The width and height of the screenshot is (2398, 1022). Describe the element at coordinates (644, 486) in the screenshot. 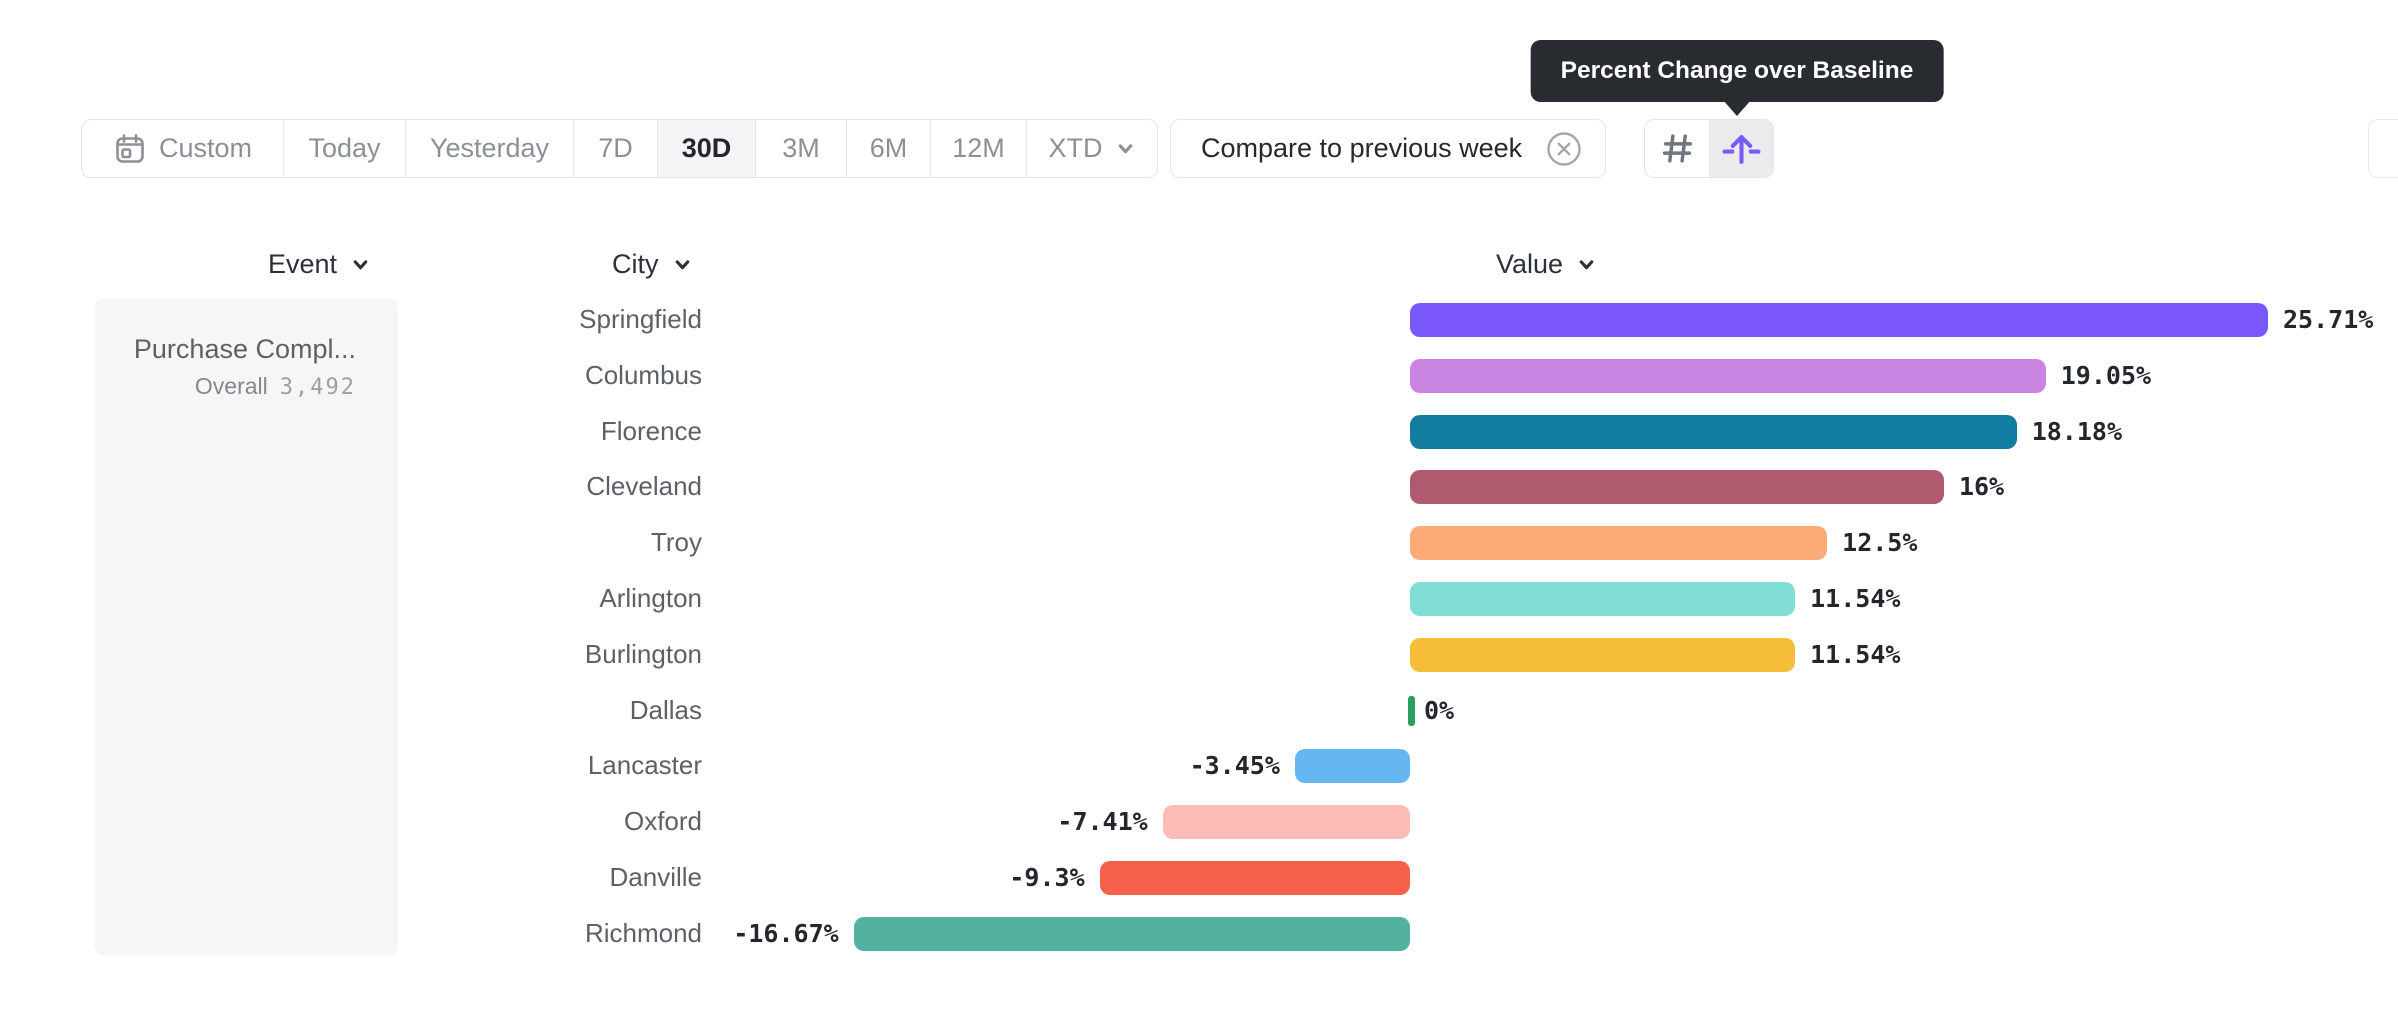

I see `city-label: Cleveland` at that location.